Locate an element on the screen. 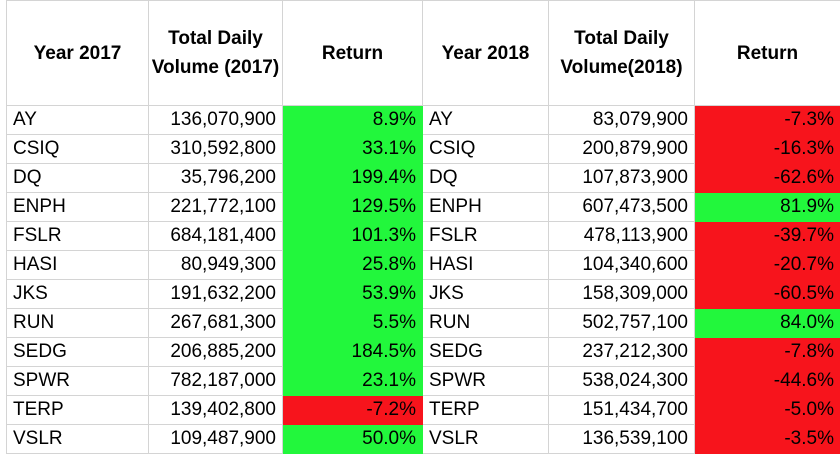 The height and width of the screenshot is (468, 840). cell-volume-2018: 158,309,000 is located at coordinates (621, 294).